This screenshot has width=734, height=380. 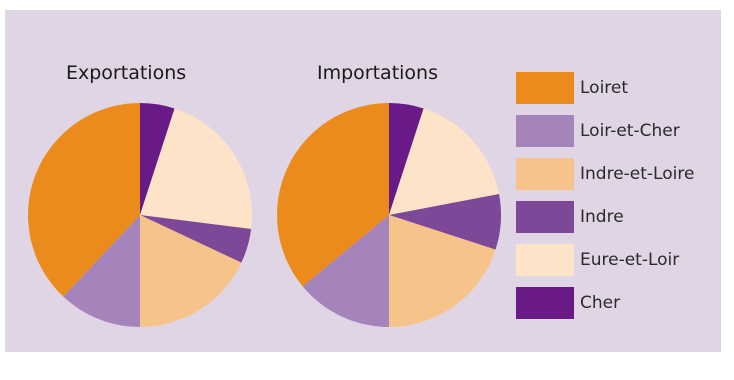 What do you see at coordinates (630, 260) in the screenshot?
I see `legend-label: Eure-et-Loir` at bounding box center [630, 260].